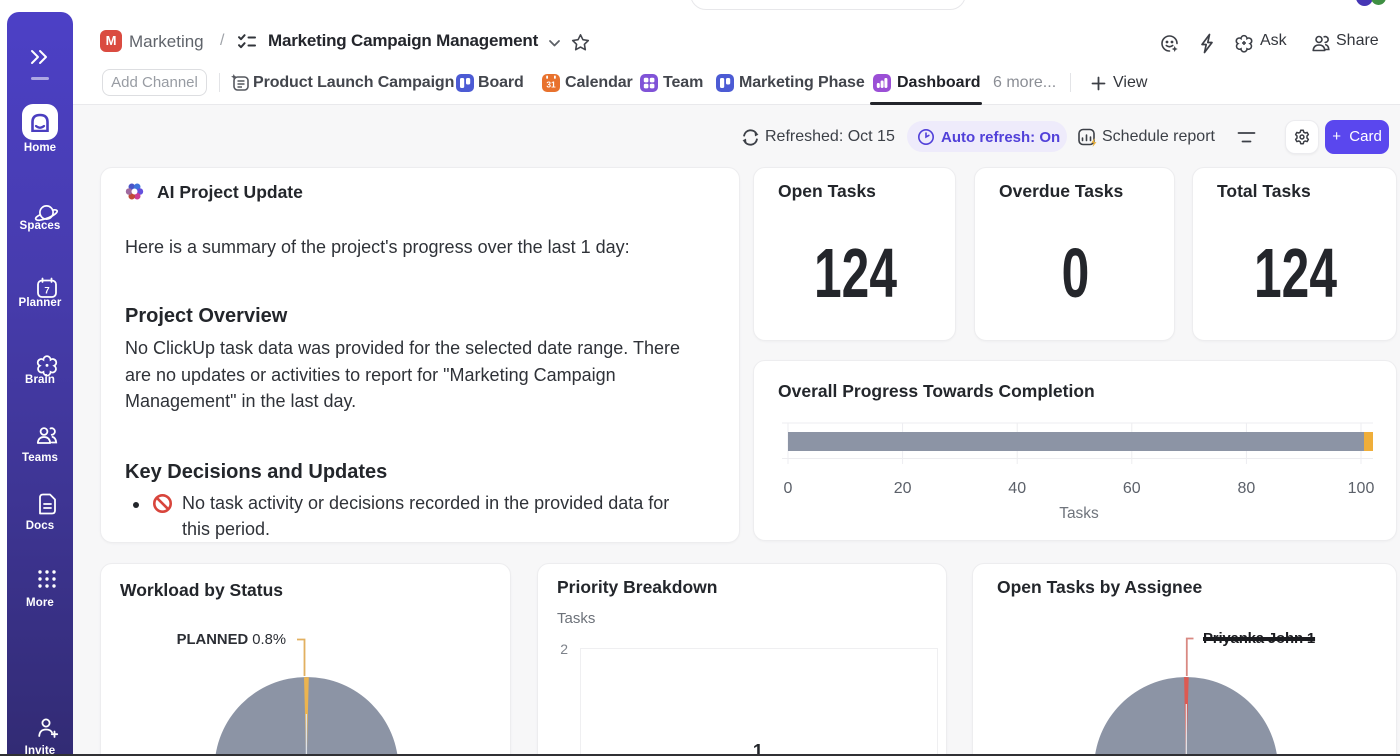 This screenshot has height=756, width=1400. I want to click on svg-text: Tasks, so click(1079, 513).